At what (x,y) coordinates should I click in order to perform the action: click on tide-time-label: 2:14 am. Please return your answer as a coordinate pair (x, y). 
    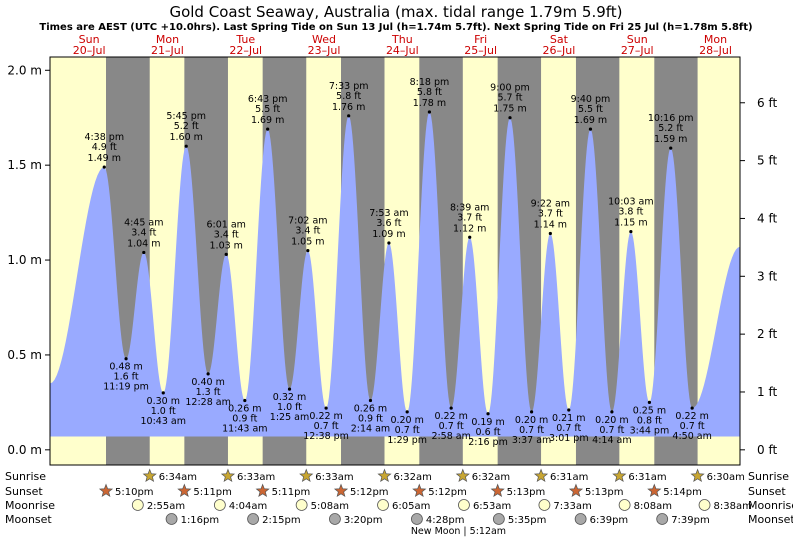
    Looking at the image, I should click on (370, 428).